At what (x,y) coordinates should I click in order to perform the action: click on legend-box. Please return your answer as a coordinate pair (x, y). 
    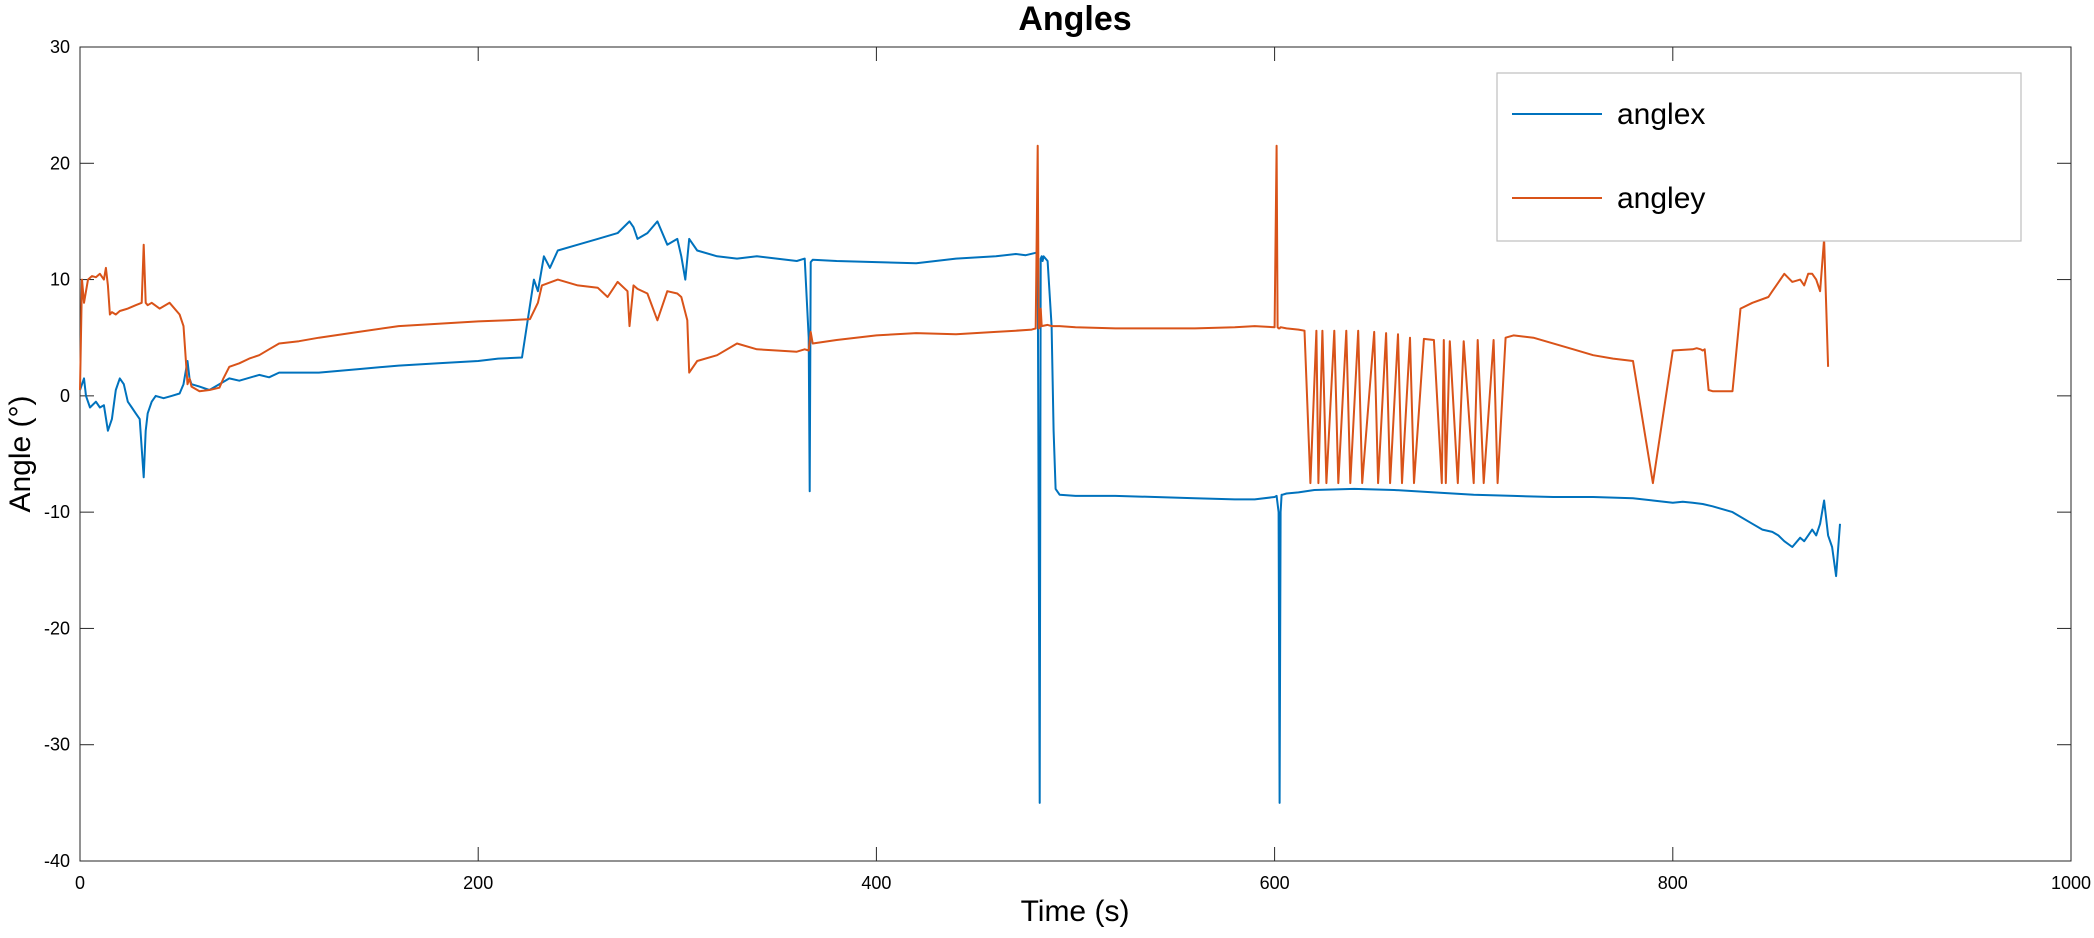
    Looking at the image, I should click on (1759, 157).